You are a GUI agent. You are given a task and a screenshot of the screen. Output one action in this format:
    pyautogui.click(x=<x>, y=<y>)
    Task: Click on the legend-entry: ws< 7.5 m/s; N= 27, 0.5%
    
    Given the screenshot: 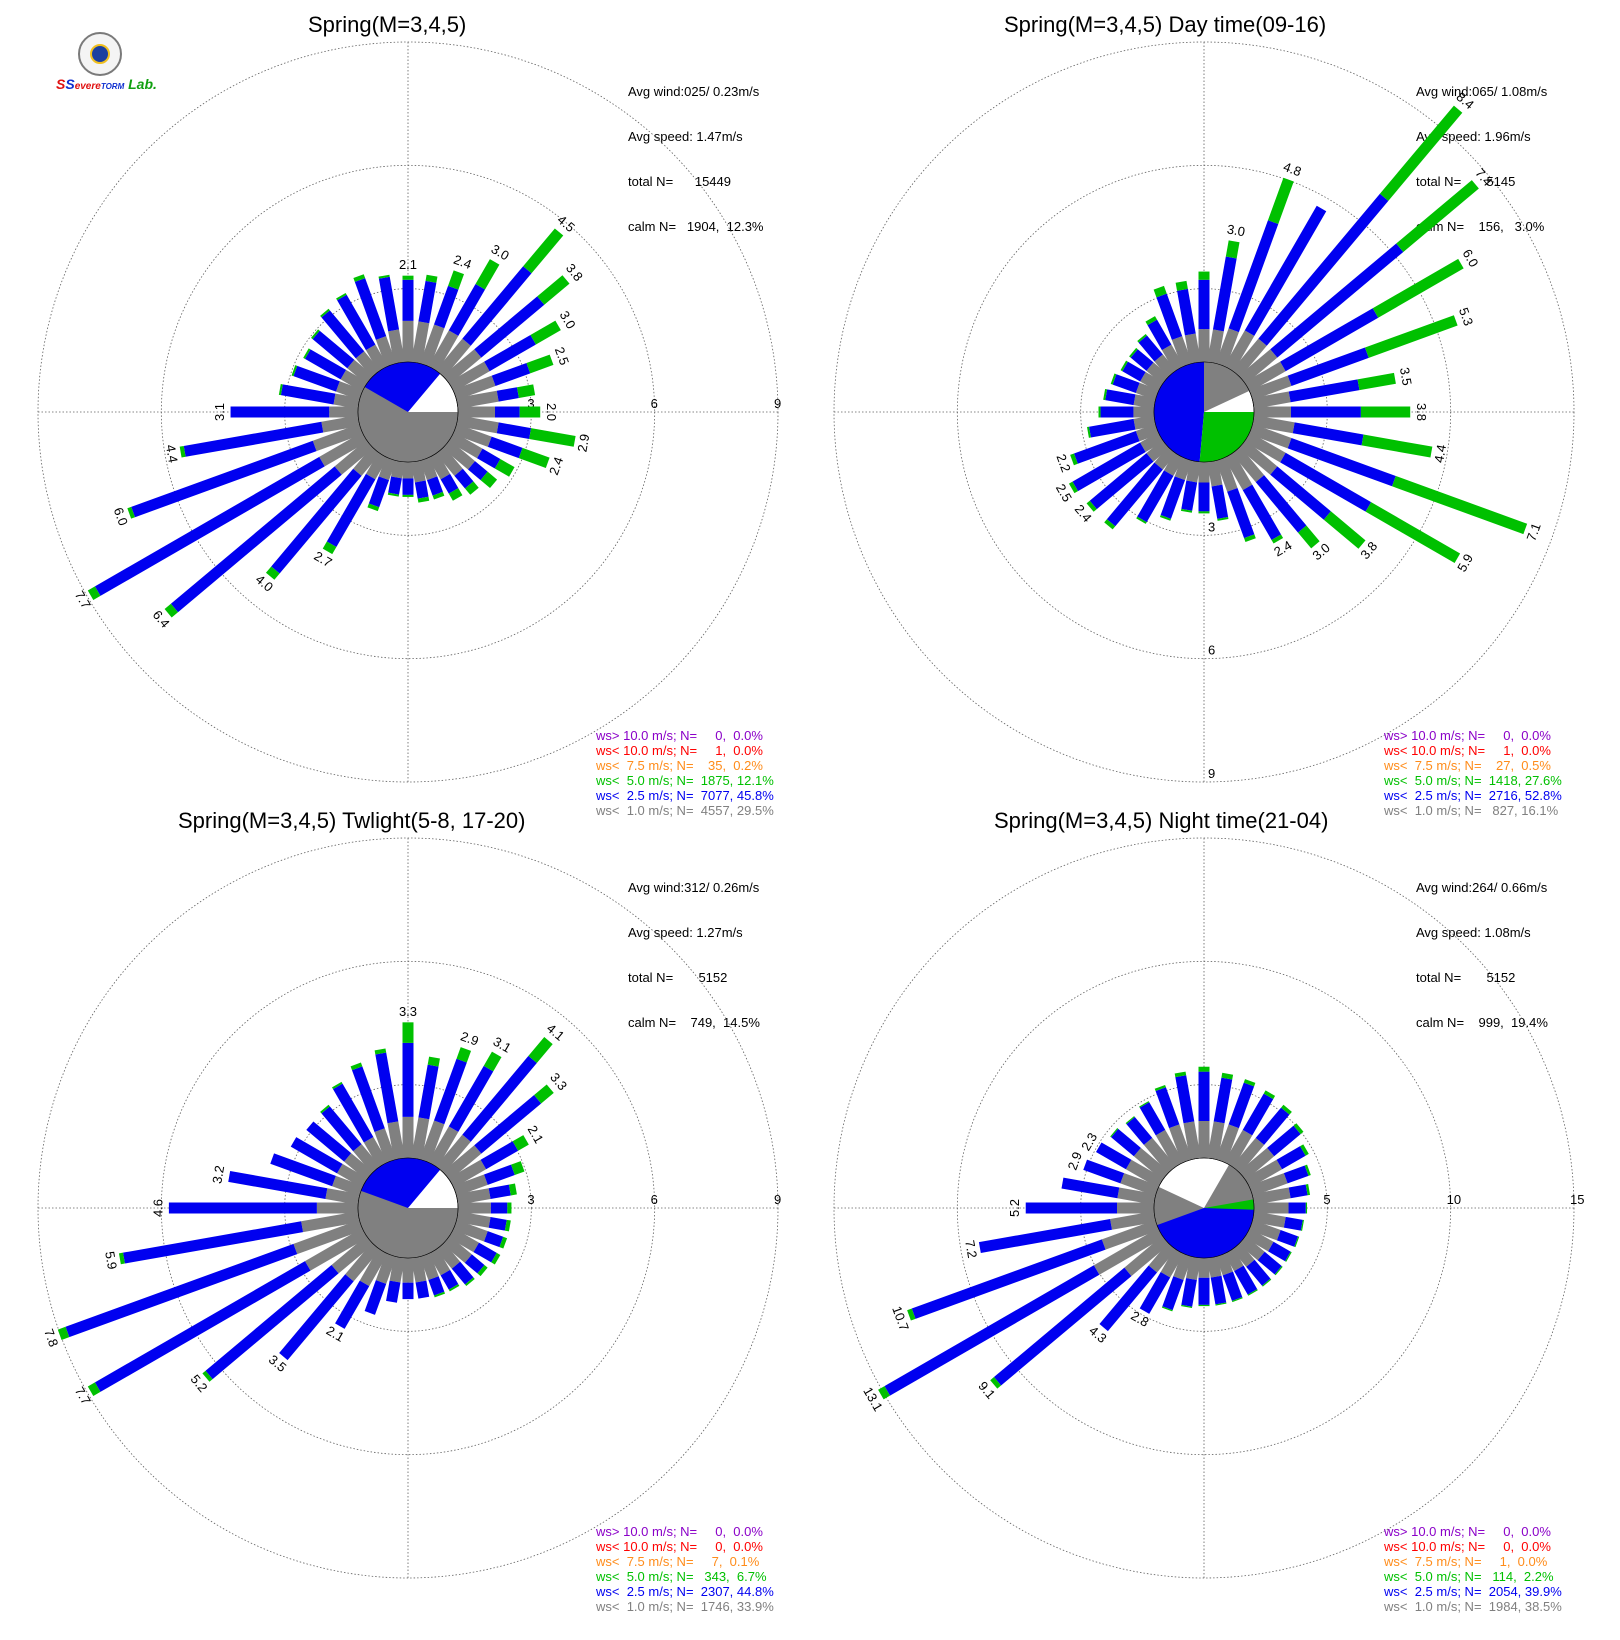 What is the action you would take?
    pyautogui.click(x=1467, y=765)
    